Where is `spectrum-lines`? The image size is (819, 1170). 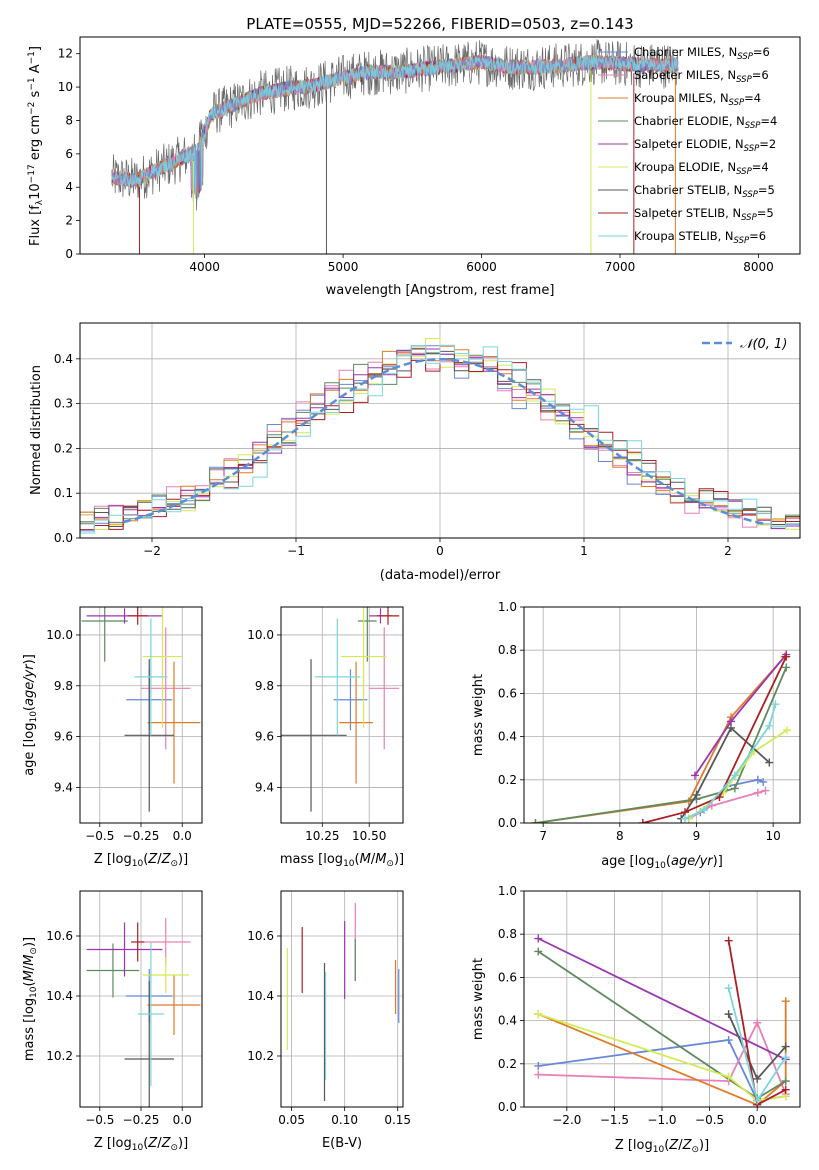
spectrum-lines is located at coordinates (395, 146).